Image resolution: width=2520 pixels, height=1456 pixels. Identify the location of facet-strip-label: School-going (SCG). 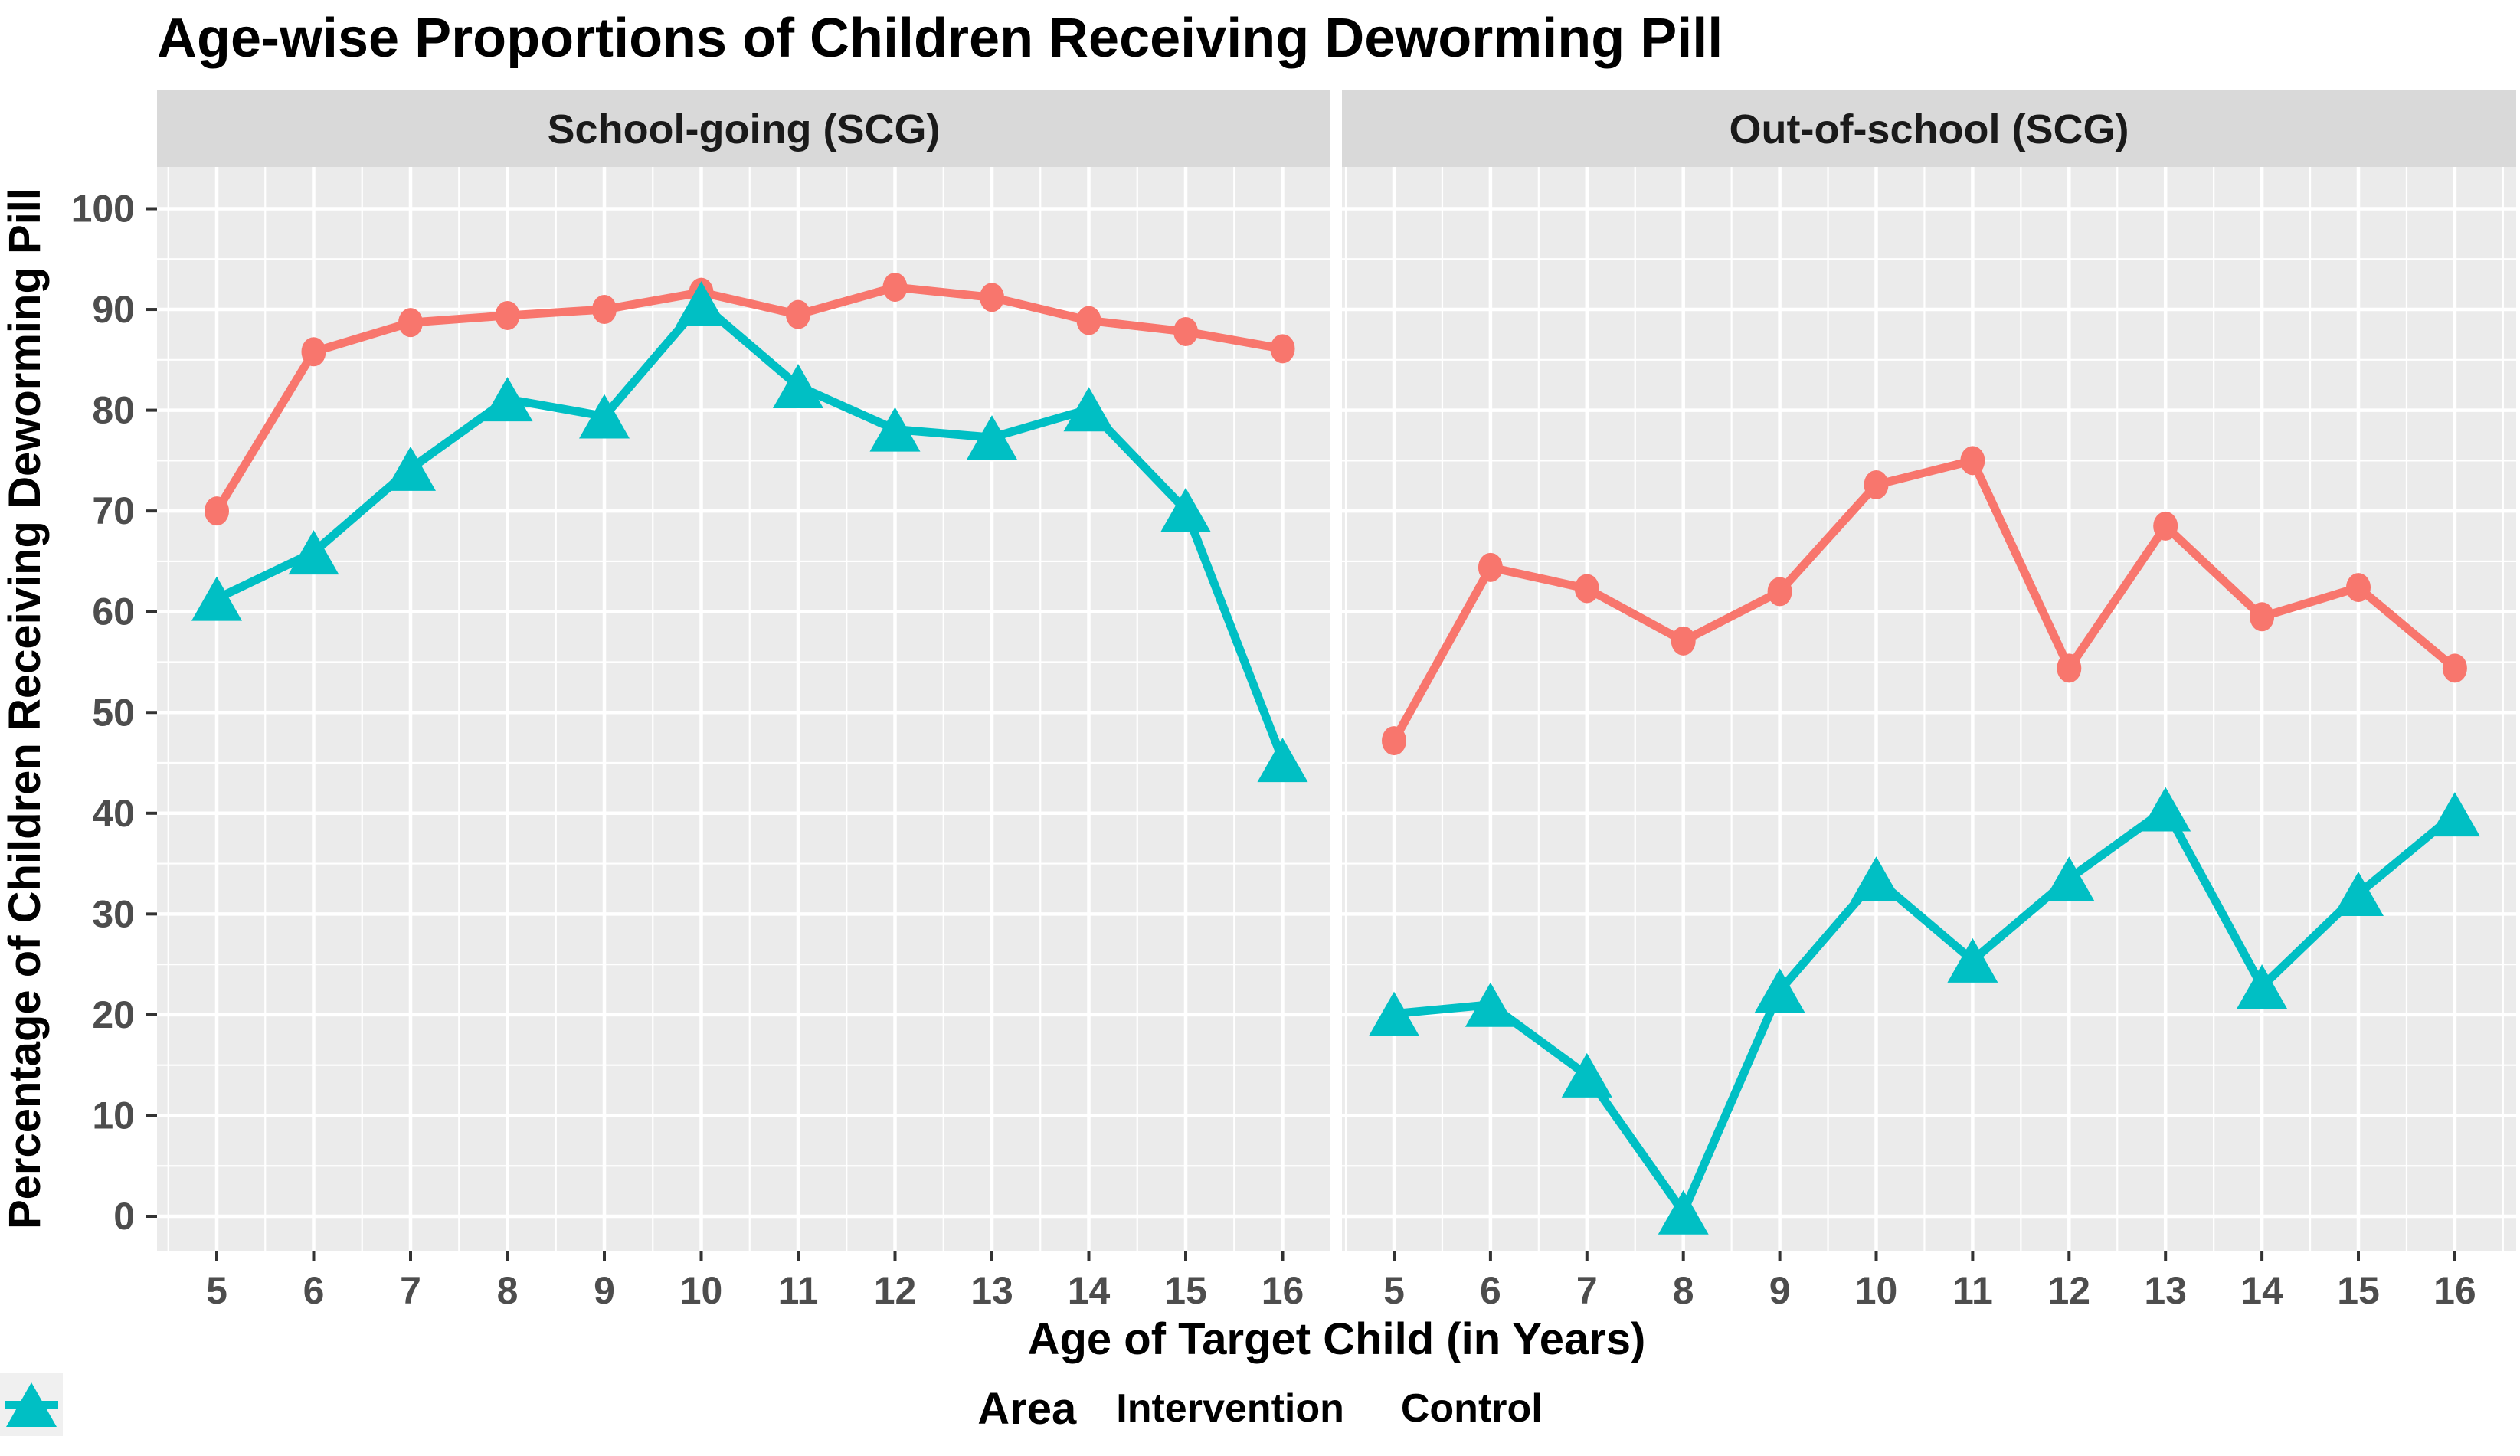
(744, 129).